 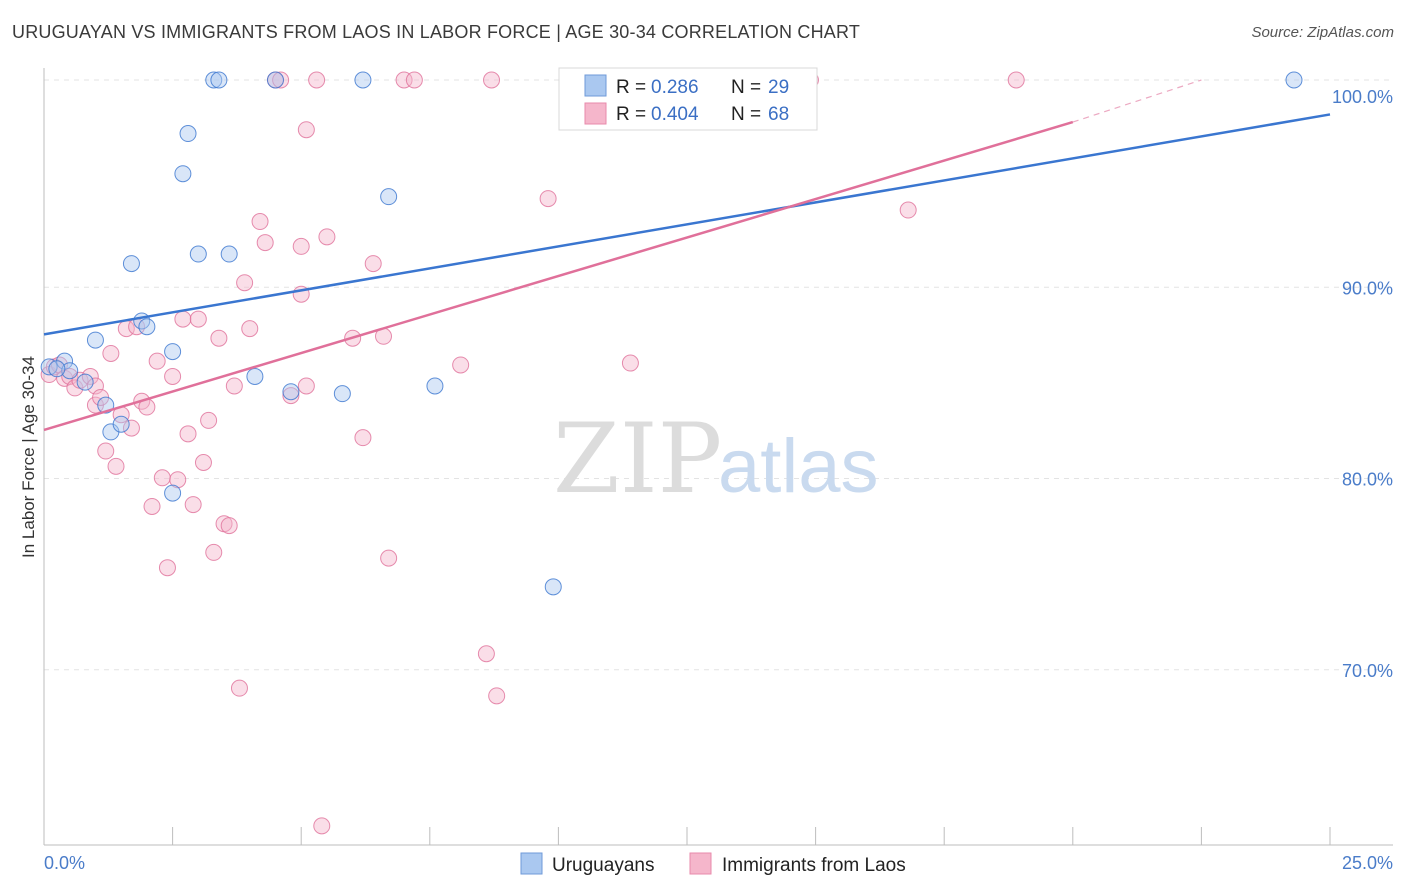 I want to click on y-tick-label-70: 70.0%, so click(x=1367, y=671).